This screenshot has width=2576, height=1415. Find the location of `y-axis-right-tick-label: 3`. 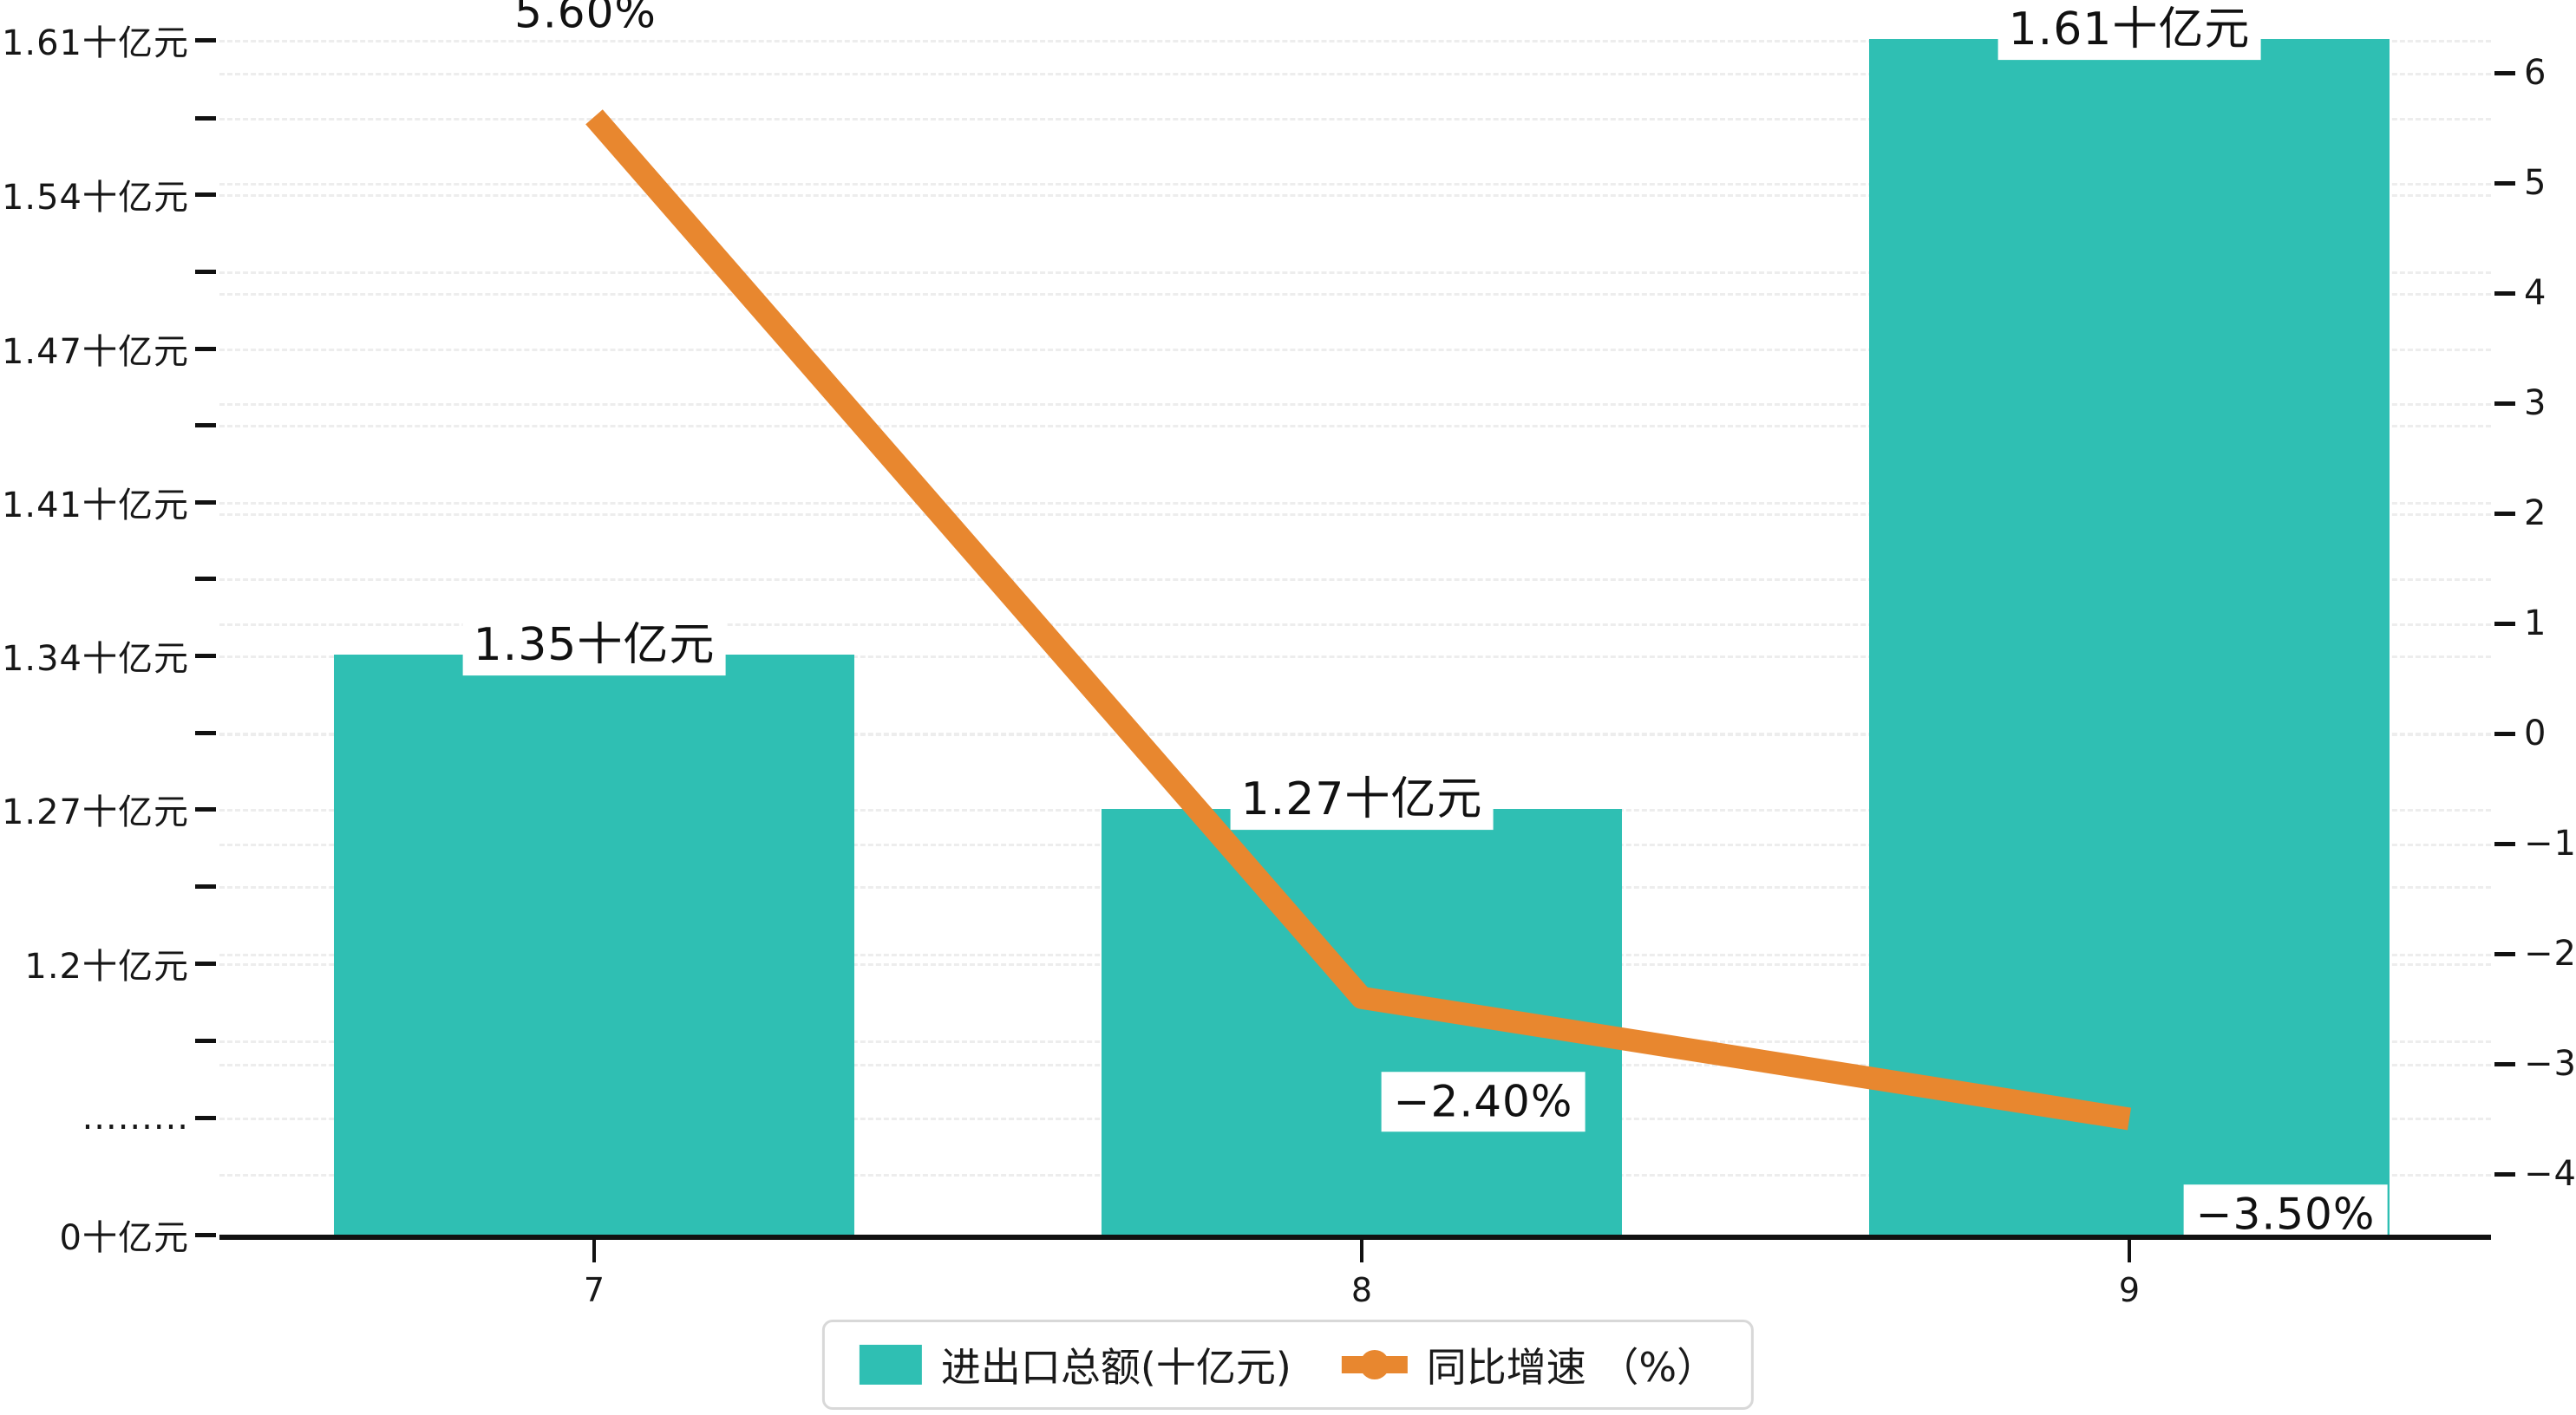

y-axis-right-tick-label: 3 is located at coordinates (2535, 403).